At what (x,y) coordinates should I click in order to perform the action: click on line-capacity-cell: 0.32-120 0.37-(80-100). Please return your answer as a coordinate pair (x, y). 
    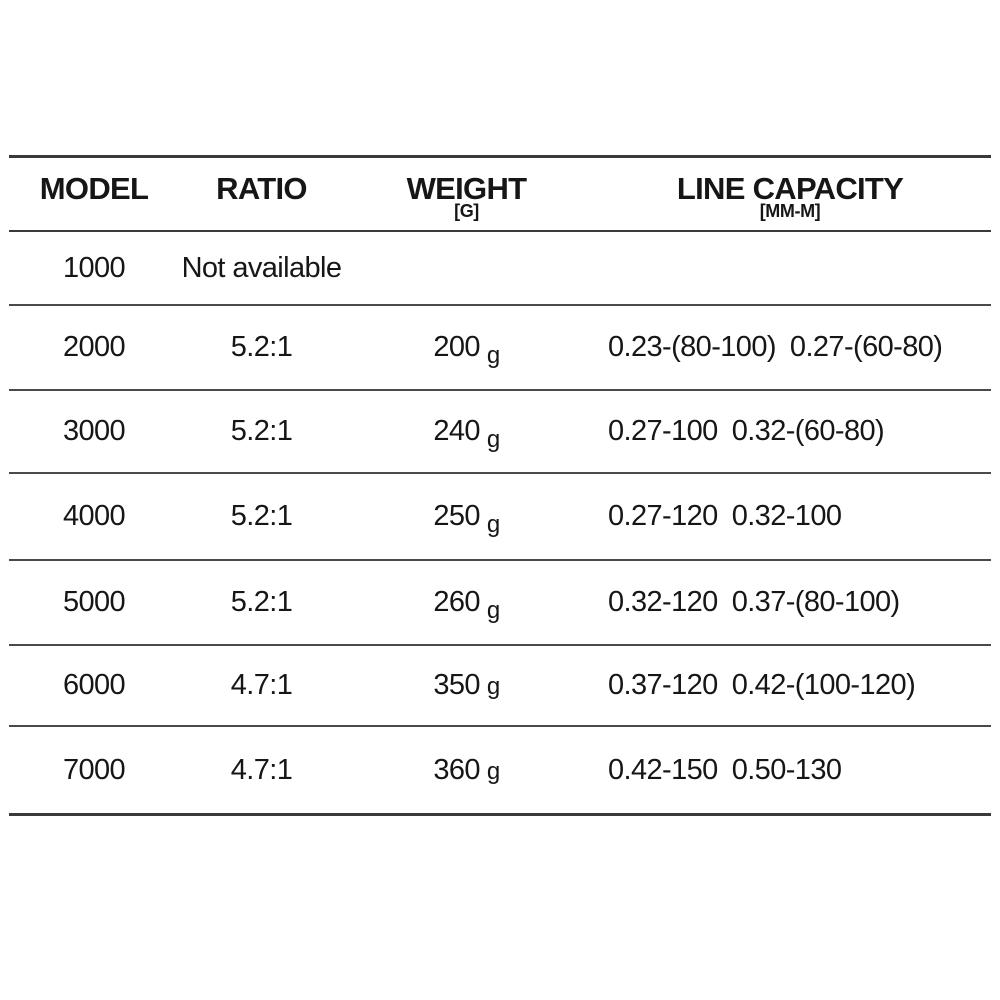
    Looking at the image, I should click on (790, 602).